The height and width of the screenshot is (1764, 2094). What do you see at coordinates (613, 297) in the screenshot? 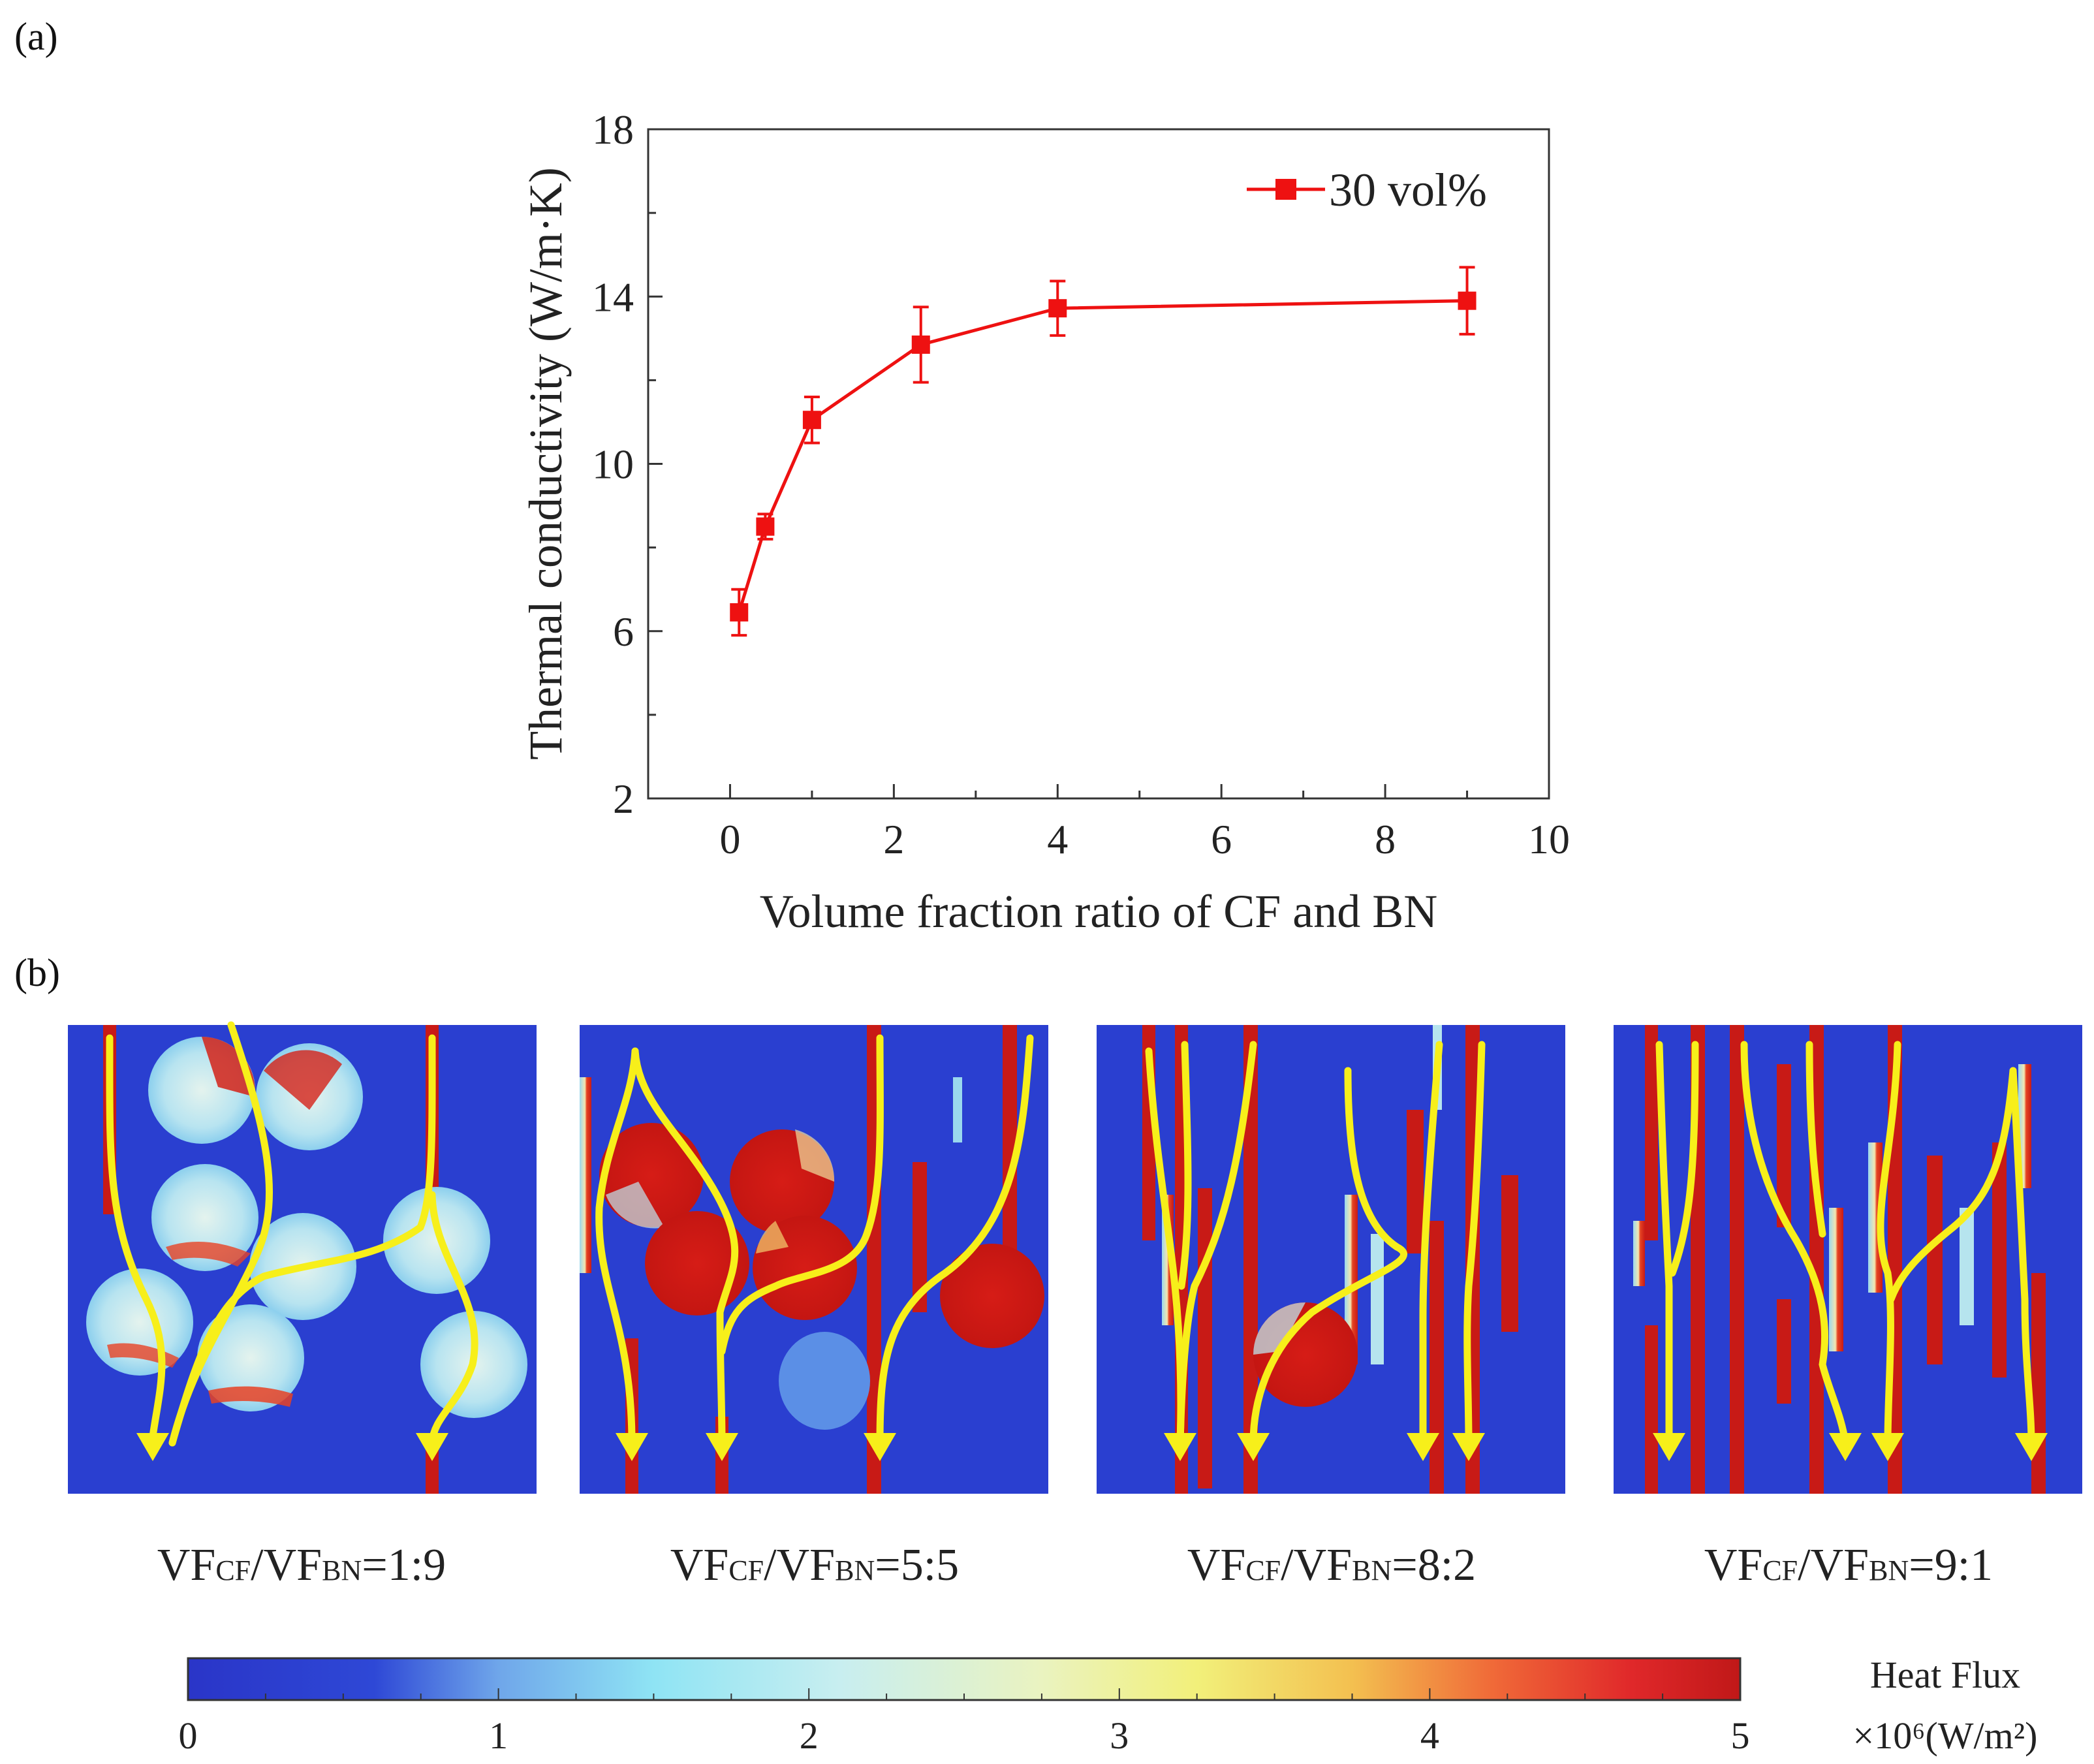
I see `y-tick-label: 14` at bounding box center [613, 297].